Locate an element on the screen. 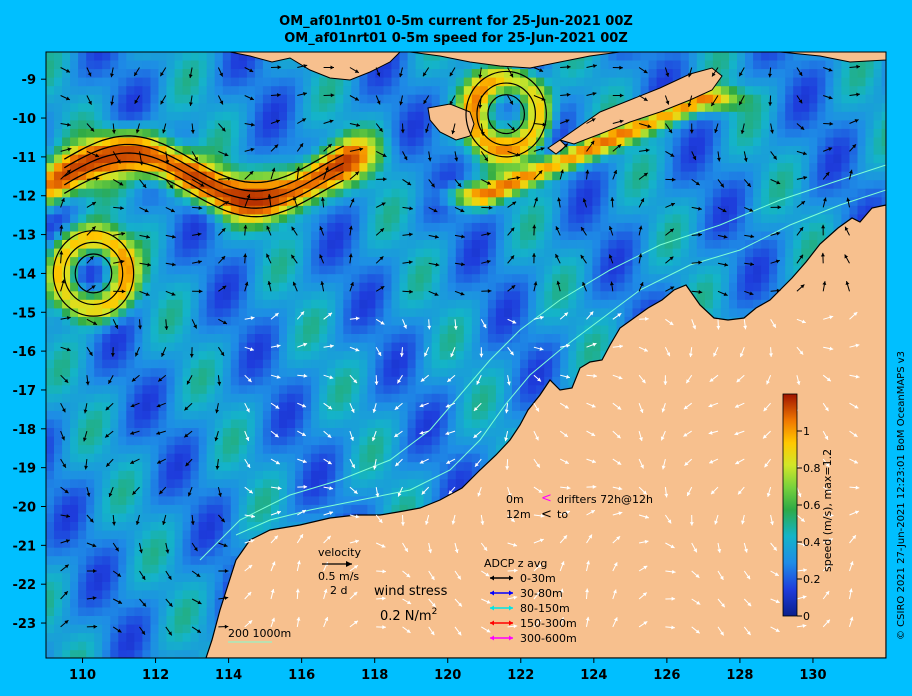 This screenshot has width=912, height=696. x-tick-label: 130 is located at coordinates (812, 675).